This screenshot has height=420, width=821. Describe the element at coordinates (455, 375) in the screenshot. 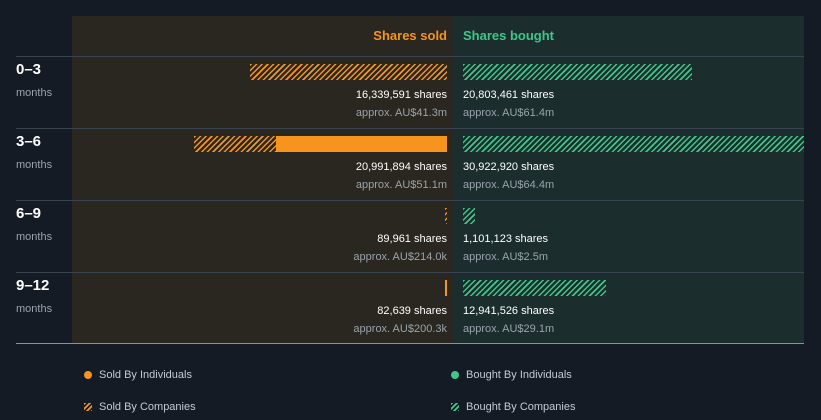

I see `legend-swatch-bought-individuals` at that location.